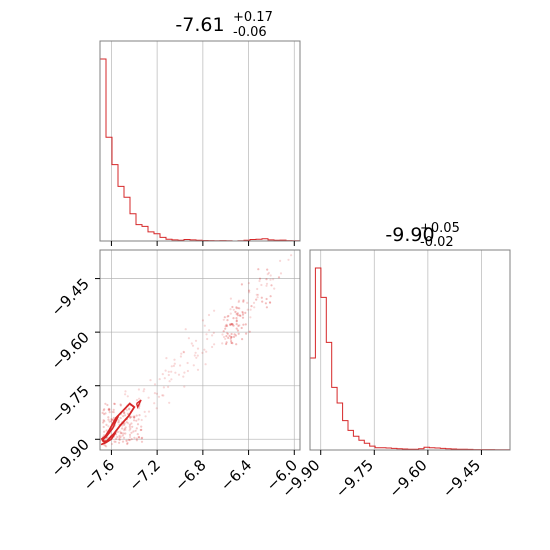  What do you see at coordinates (354, 478) in the screenshot?
I see `hist-param2-xtick-label-1: −9.75` at bounding box center [354, 478].